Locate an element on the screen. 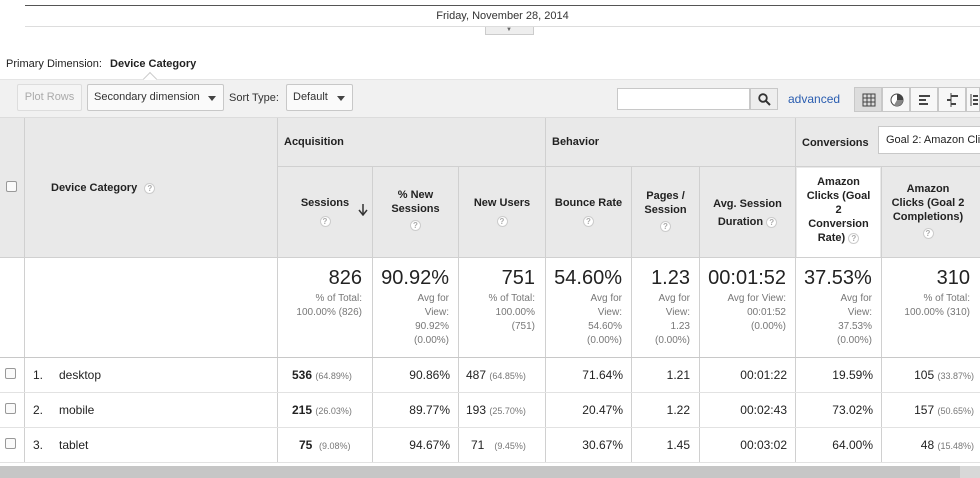  pivot-view-icon is located at coordinates (974, 100).